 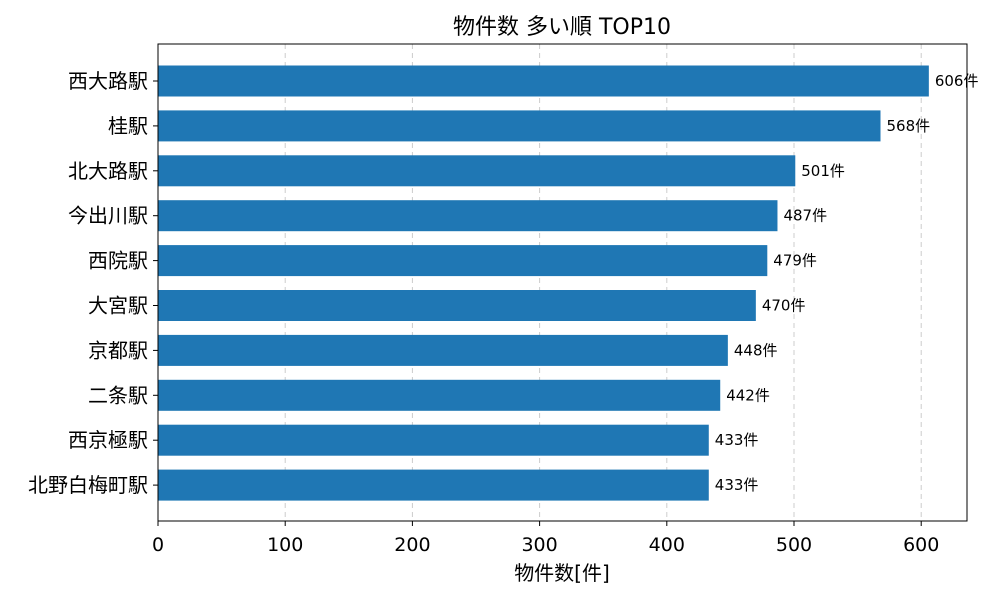 I want to click on category-label: 桂駅, so click(x=128, y=126).